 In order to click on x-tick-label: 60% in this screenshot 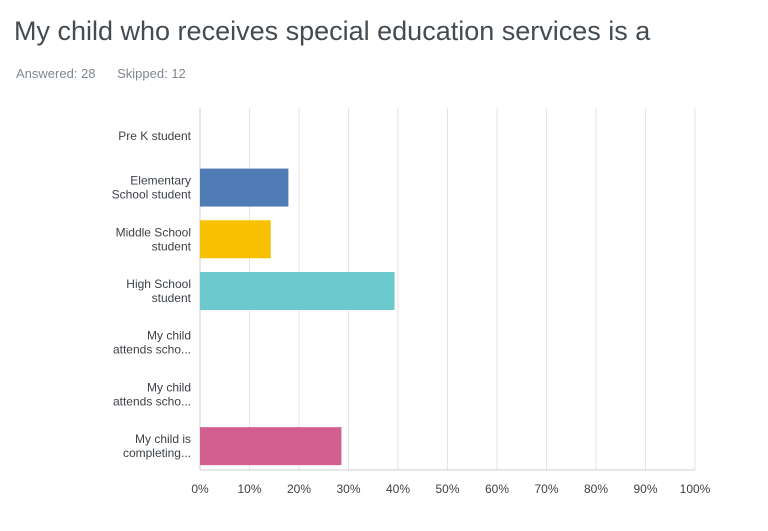, I will do `click(497, 489)`.